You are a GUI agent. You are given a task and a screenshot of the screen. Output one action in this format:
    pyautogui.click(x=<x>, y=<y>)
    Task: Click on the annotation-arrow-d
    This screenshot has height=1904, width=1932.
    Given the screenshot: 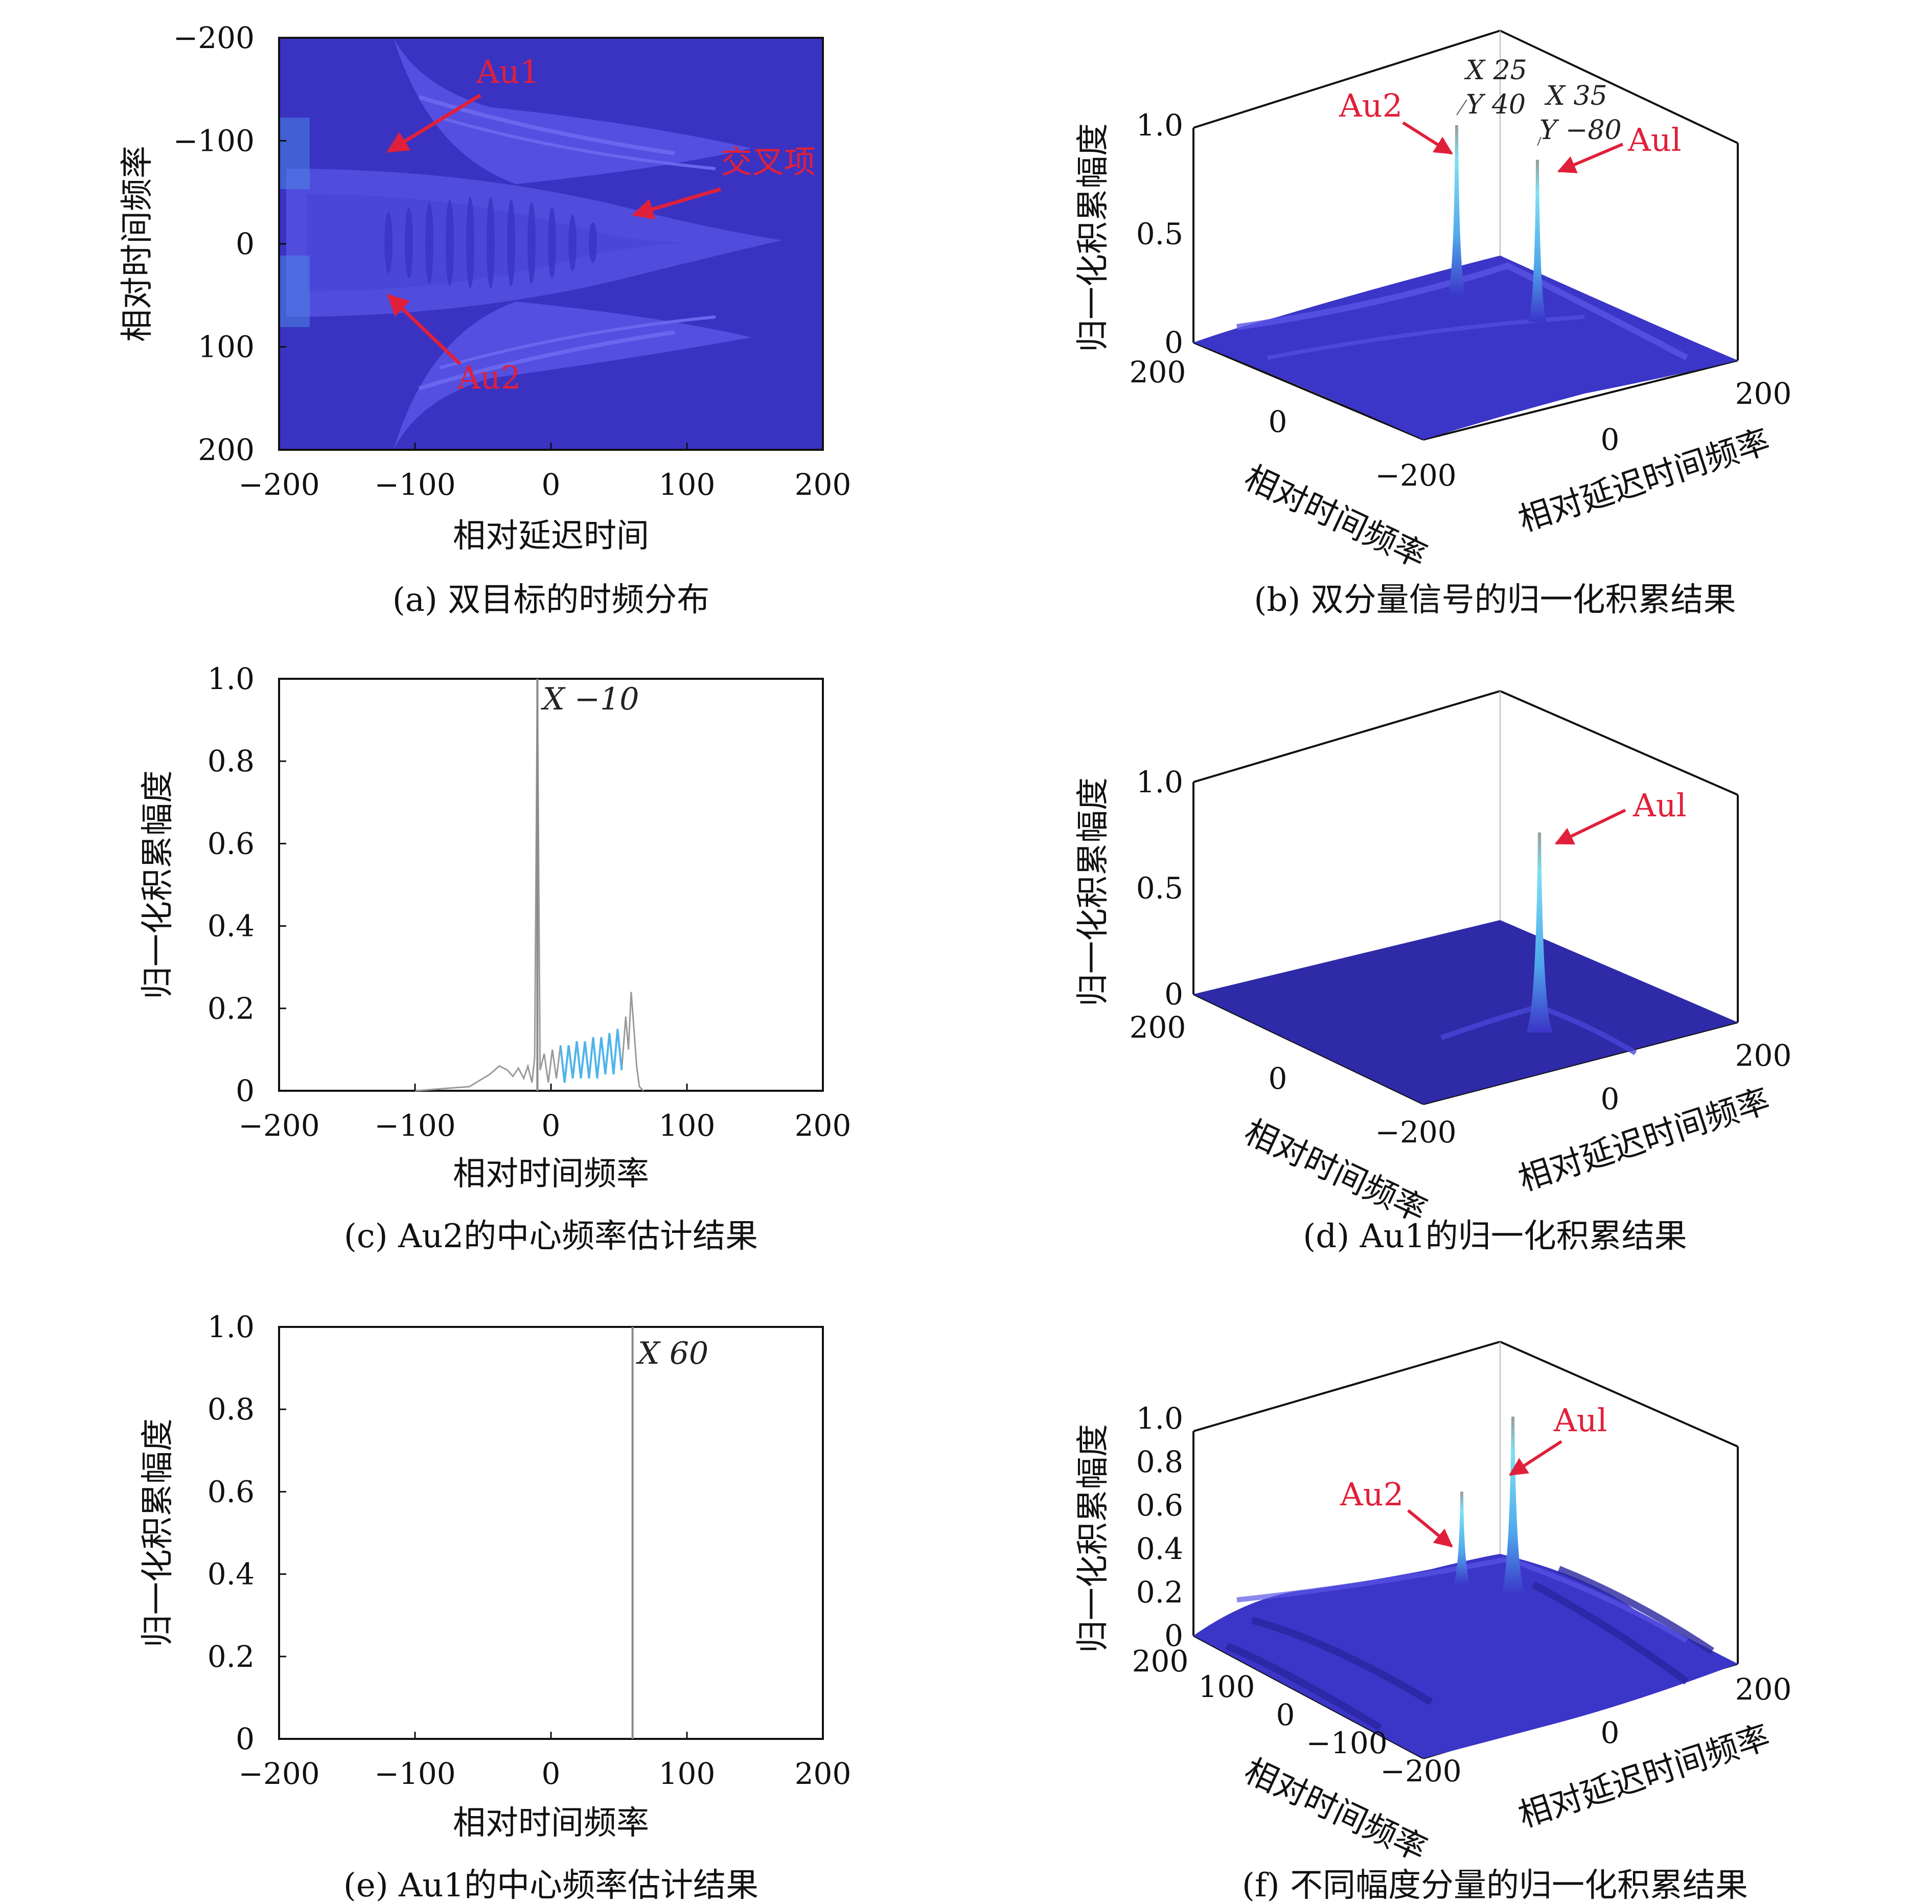 What is the action you would take?
    pyautogui.click(x=1590, y=827)
    